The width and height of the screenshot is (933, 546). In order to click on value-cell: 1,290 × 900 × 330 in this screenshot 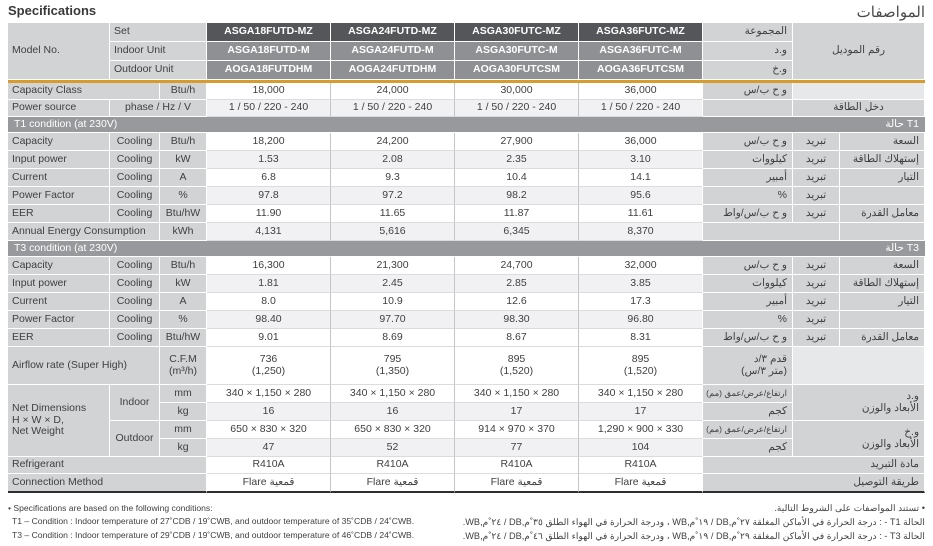, I will do `click(641, 430)`.